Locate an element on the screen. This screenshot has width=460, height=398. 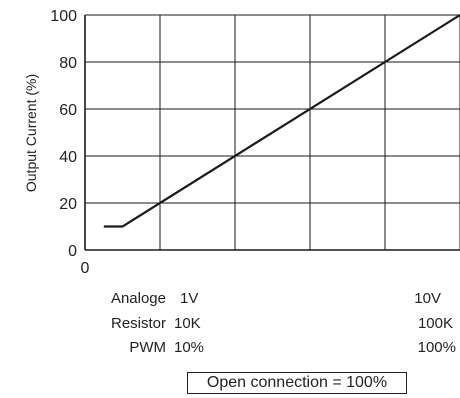
scale-name-analoge: Analoge is located at coordinates (138, 298).